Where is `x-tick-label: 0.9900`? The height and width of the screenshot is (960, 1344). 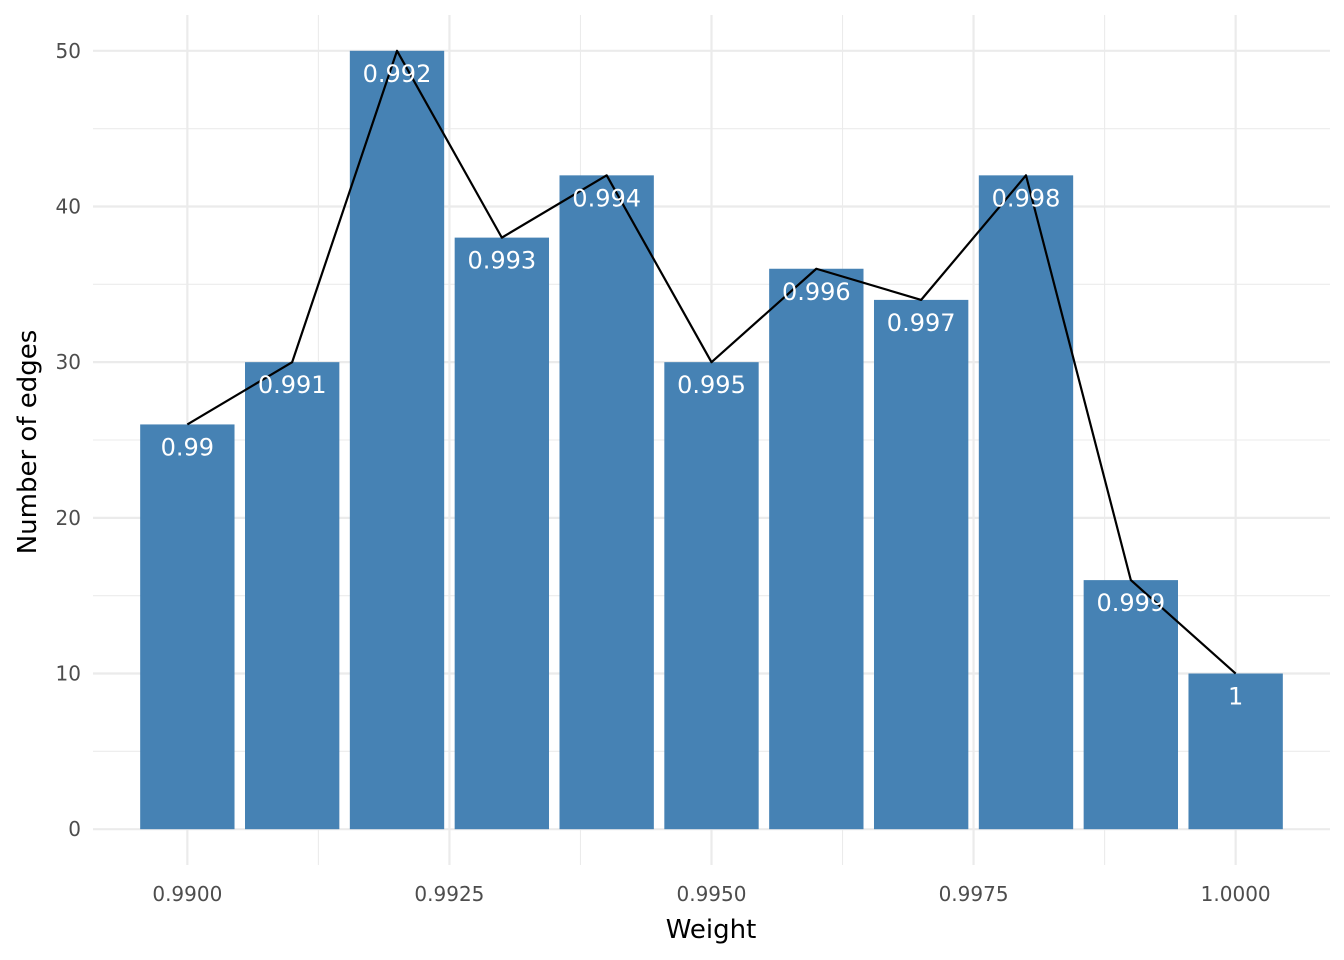 x-tick-label: 0.9900 is located at coordinates (187, 894).